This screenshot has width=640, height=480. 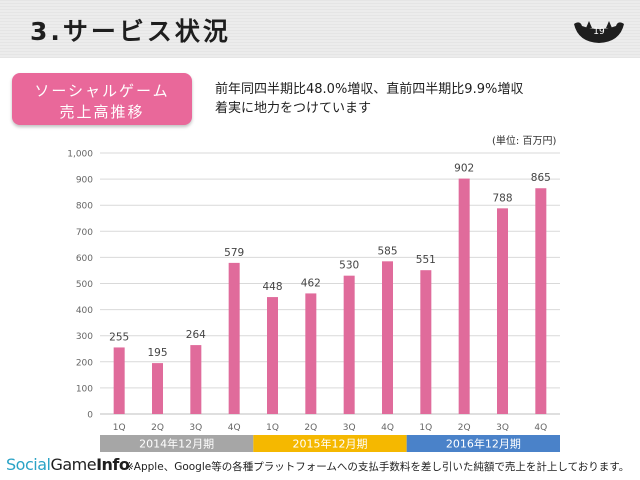 What do you see at coordinates (73, 464) in the screenshot?
I see `logo-part-game: Game` at bounding box center [73, 464].